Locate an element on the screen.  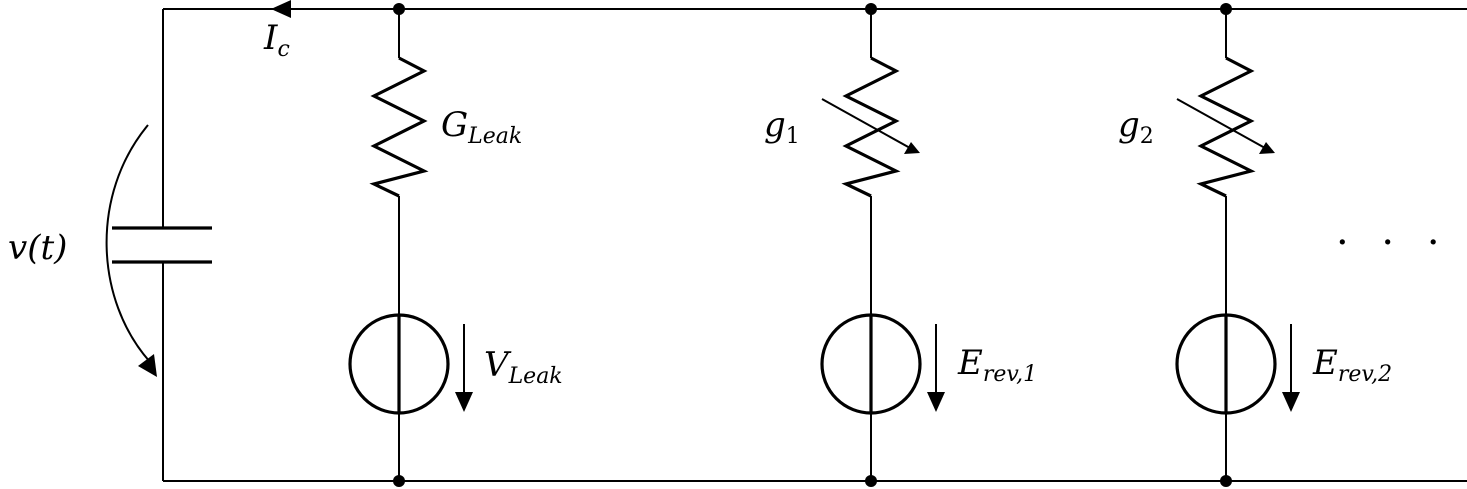
capacitor-voltage-label: v(t) is located at coordinates (37, 248).